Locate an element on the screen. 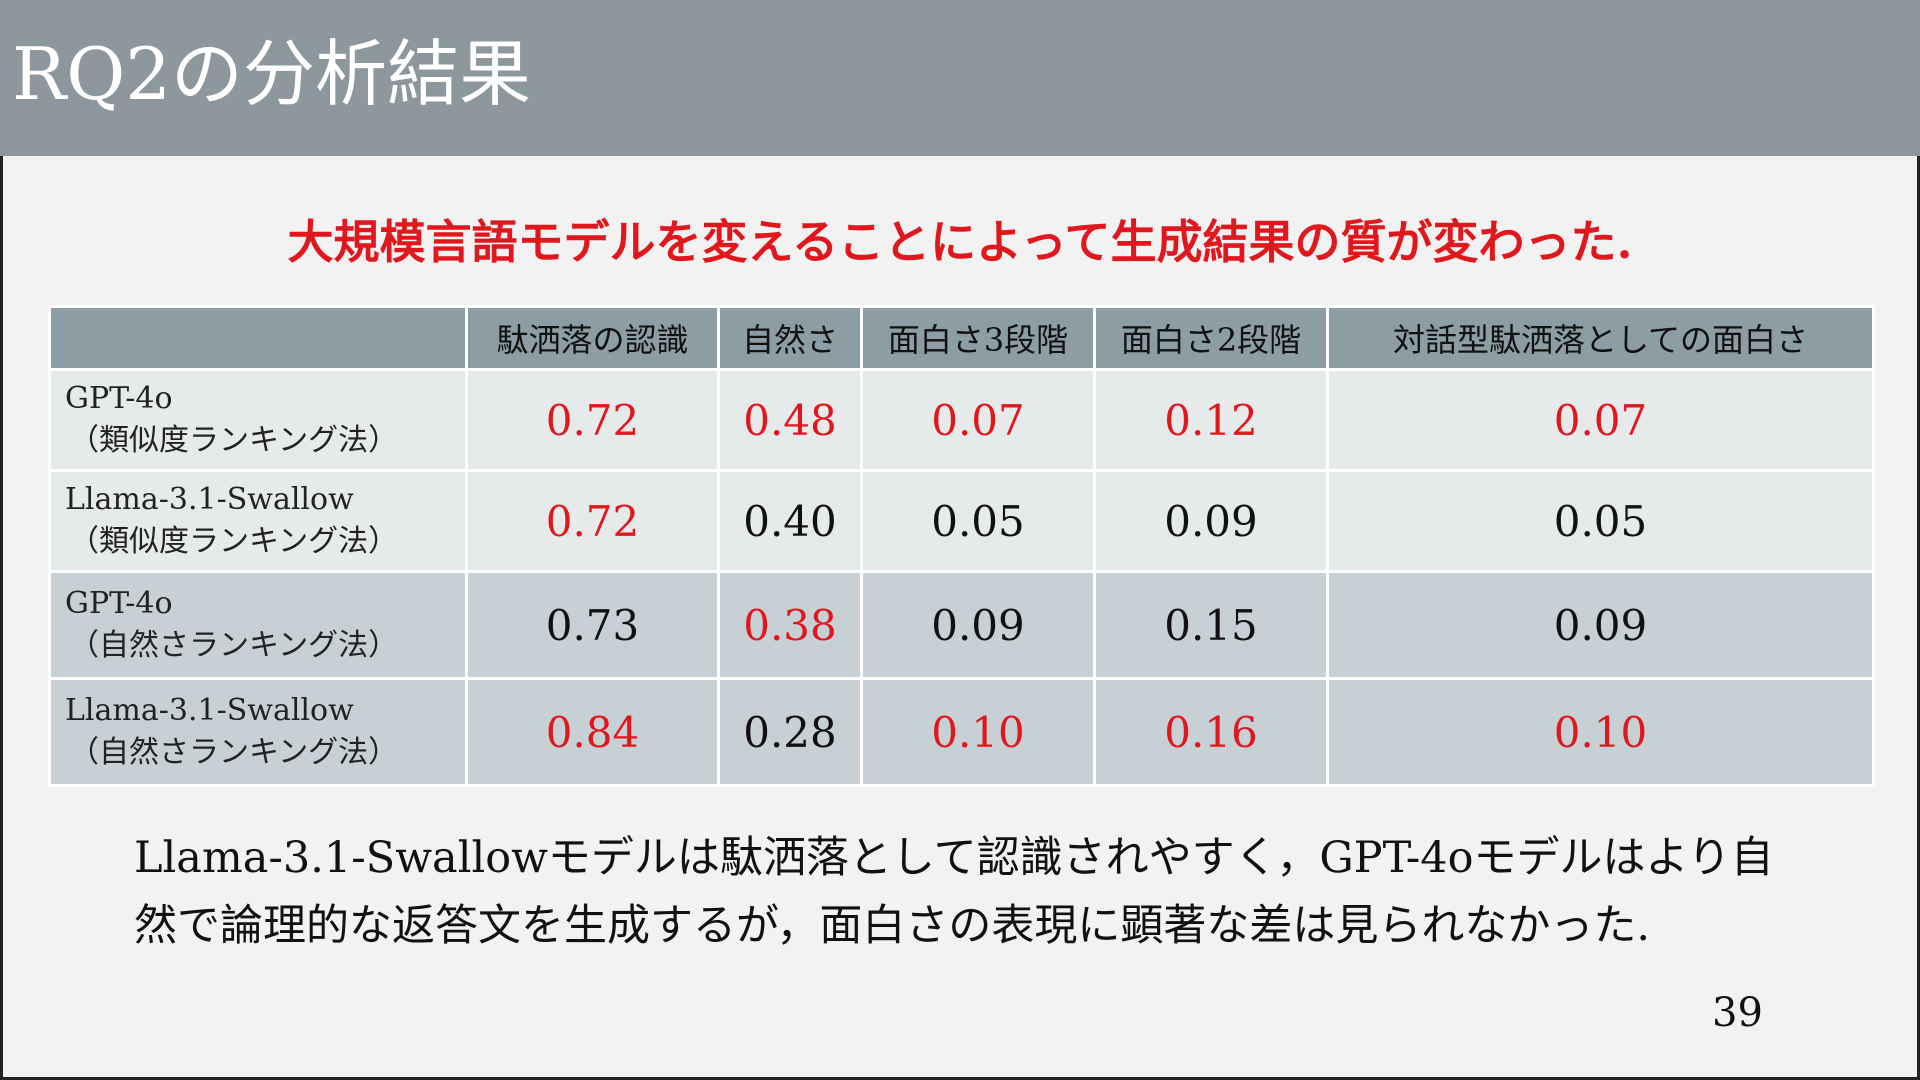  value-cell: 0.48 is located at coordinates (790, 420).